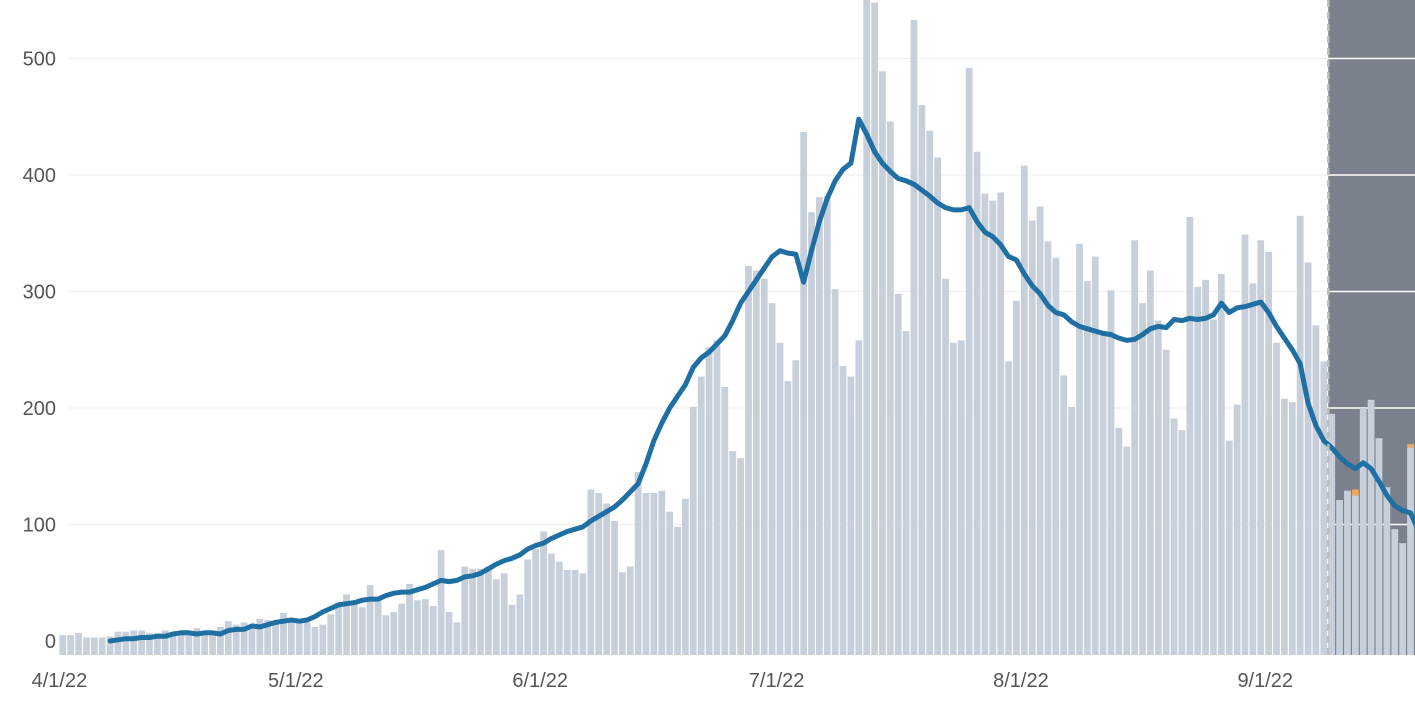 This screenshot has width=1415, height=703. What do you see at coordinates (296, 681) in the screenshot?
I see `x-tick-label-5-1-22: 5/1/22` at bounding box center [296, 681].